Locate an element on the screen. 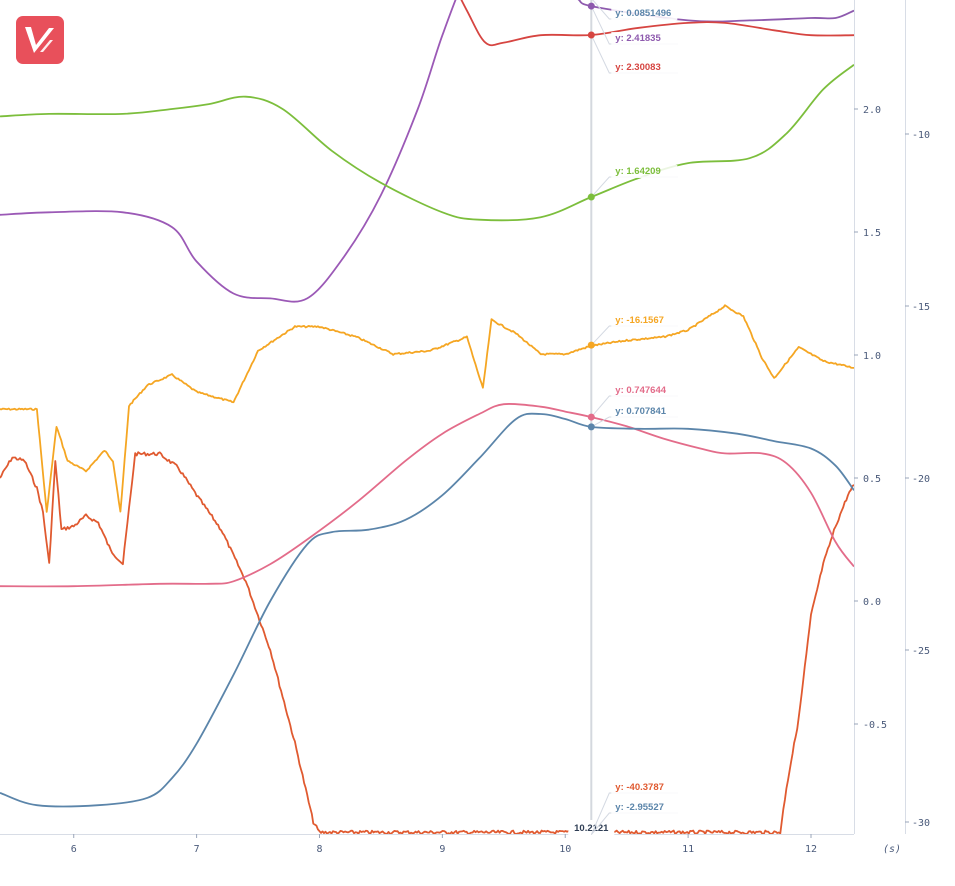 The height and width of the screenshot is (886, 955). left-tick-label: 1.0 is located at coordinates (872, 356).